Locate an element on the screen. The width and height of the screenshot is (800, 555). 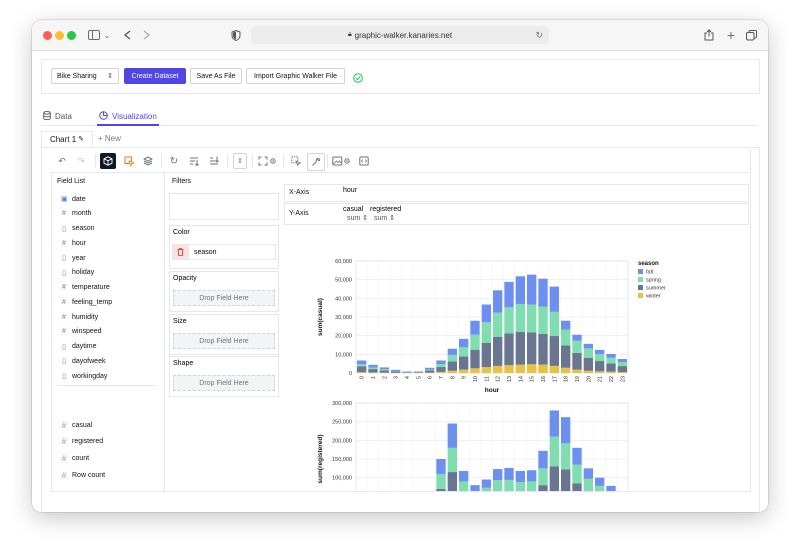
mark-type-icon is located at coordinates (129, 161).